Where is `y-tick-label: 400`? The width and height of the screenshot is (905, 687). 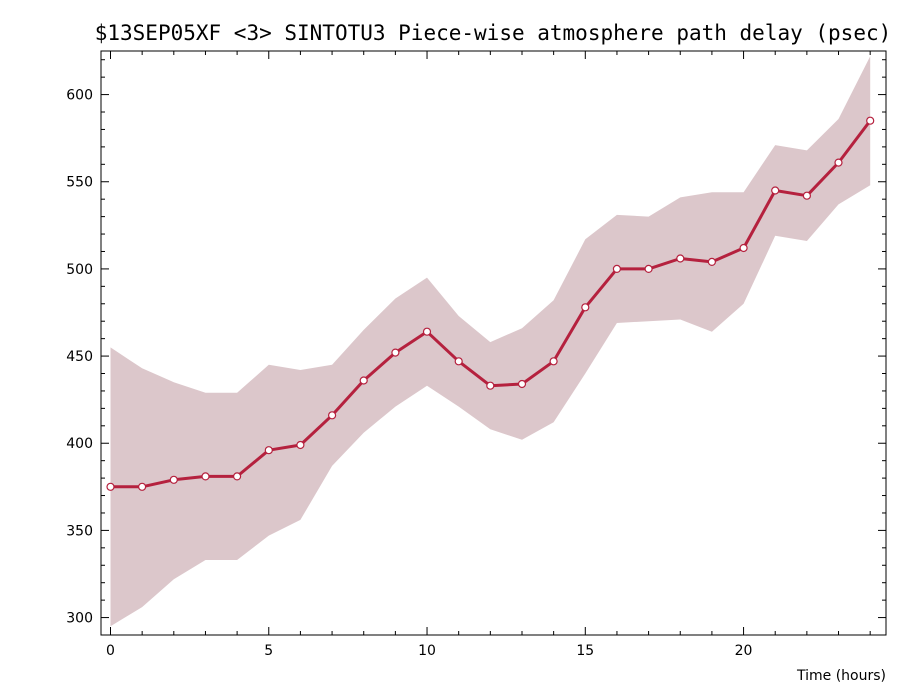 y-tick-label: 400 is located at coordinates (79, 444).